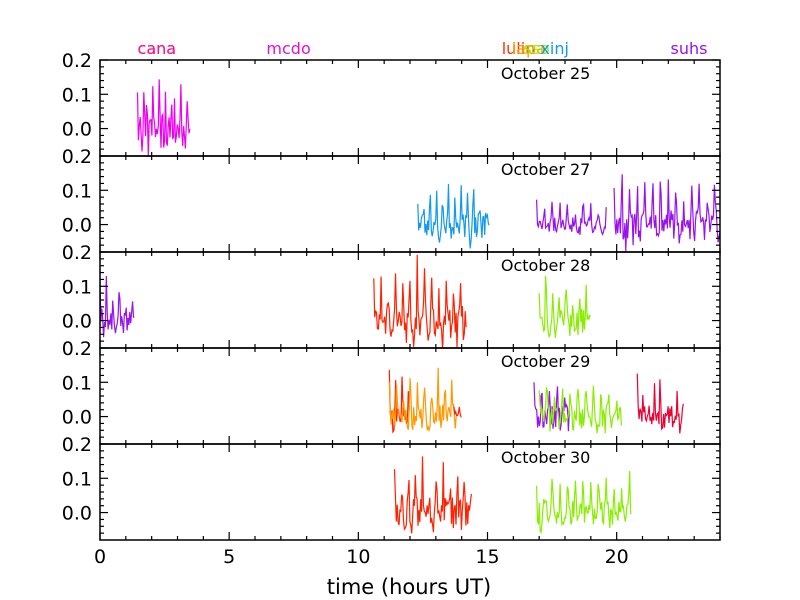 The image size is (800, 600). I want to click on x-tick-label: 5, so click(229, 557).